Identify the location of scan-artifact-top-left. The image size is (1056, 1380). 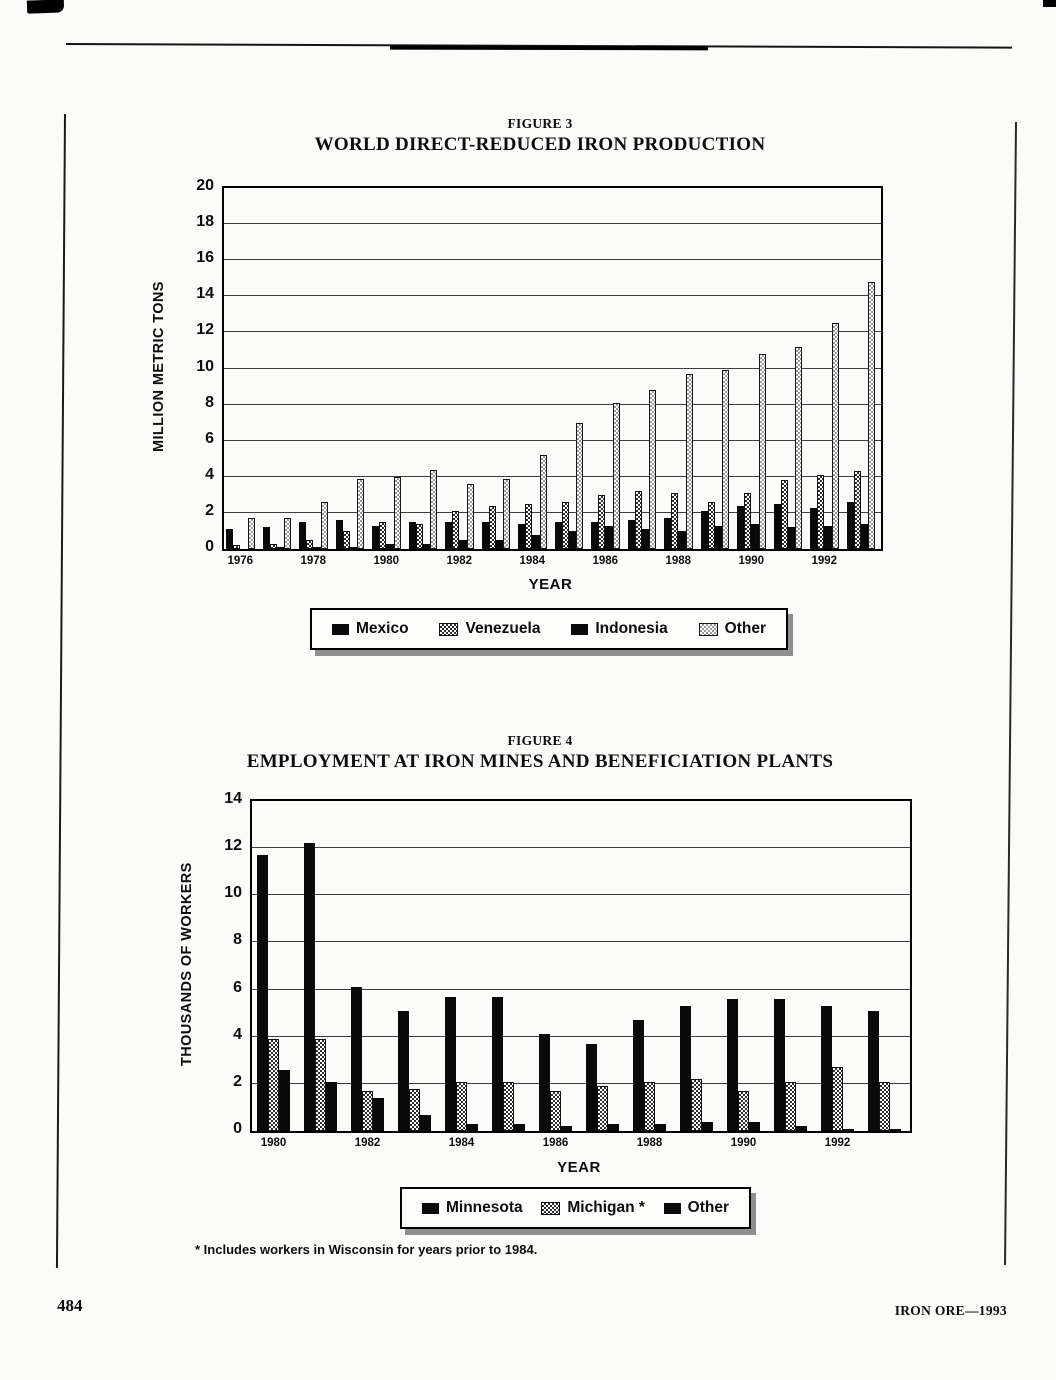
(45, 7).